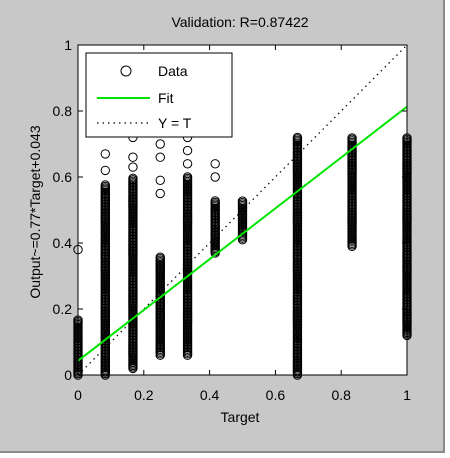  What do you see at coordinates (144, 395) in the screenshot?
I see `x-tick-label: 0.2` at bounding box center [144, 395].